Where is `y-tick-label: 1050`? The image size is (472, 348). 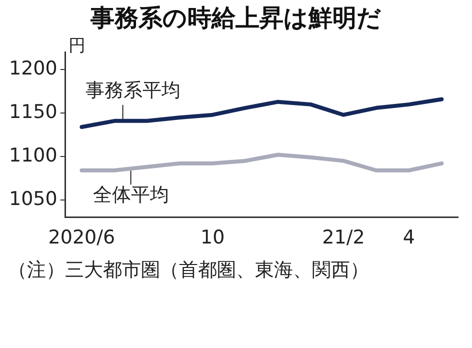
y-tick-label: 1050 is located at coordinates (33, 199).